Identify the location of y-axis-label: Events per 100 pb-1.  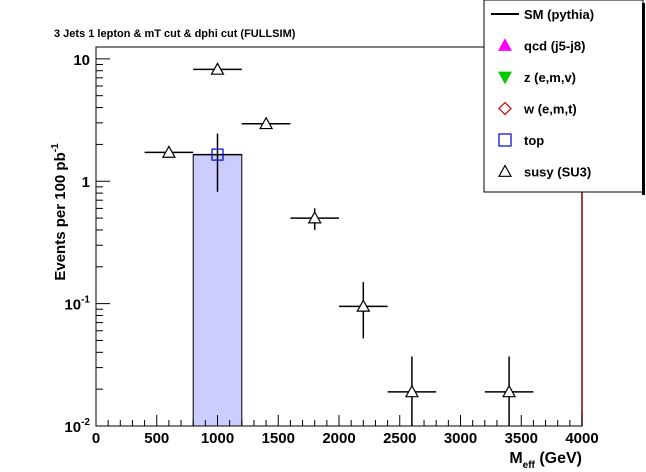
(59, 212).